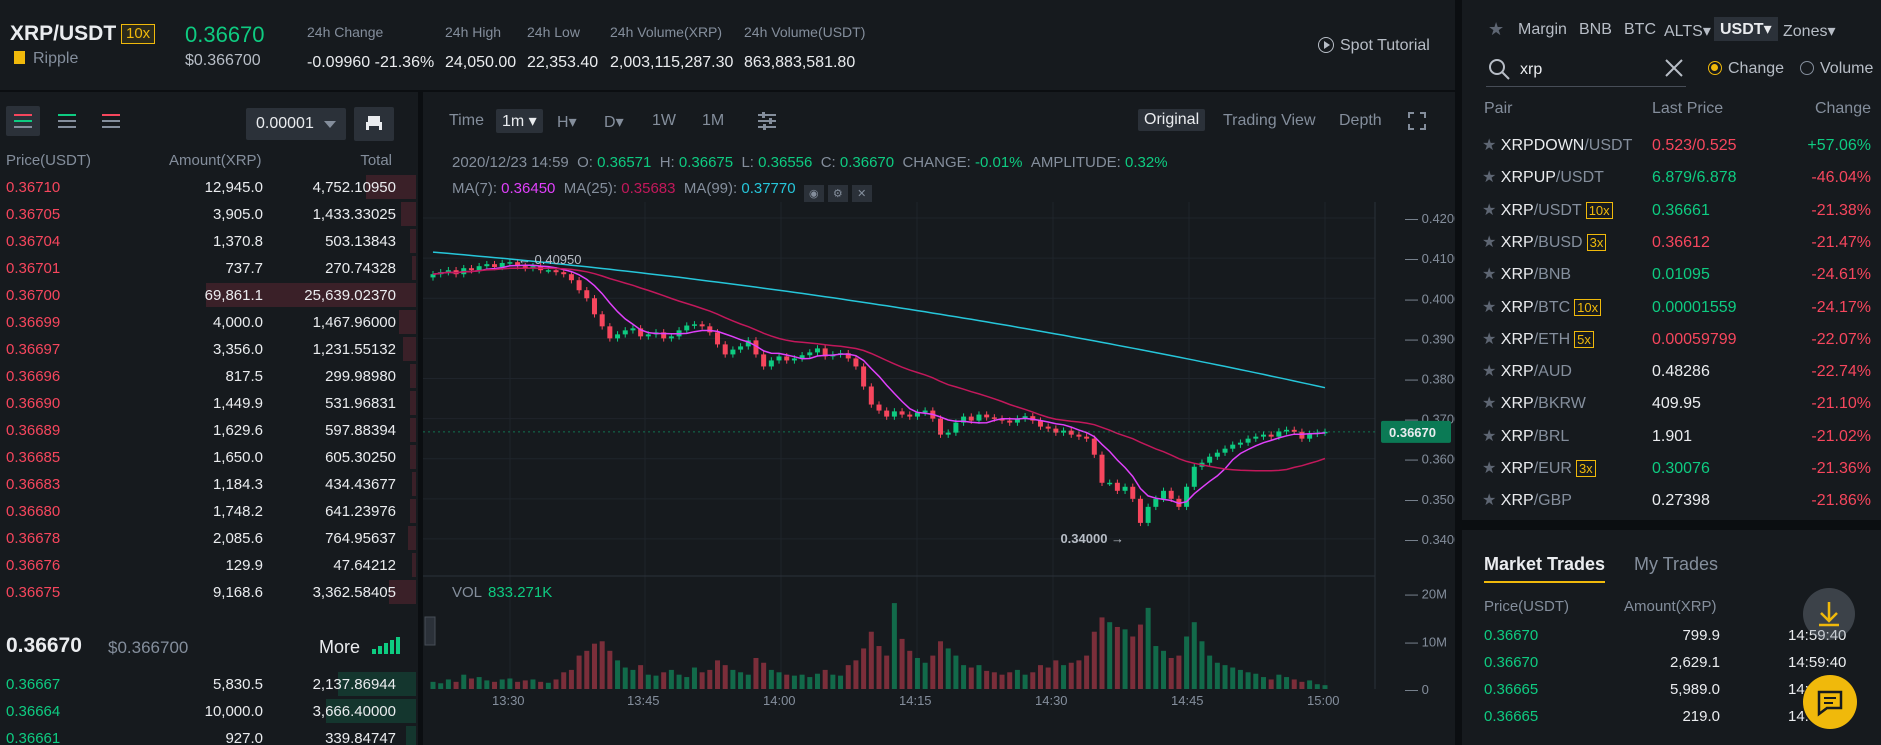 This screenshot has height=745, width=1881. What do you see at coordinates (23, 121) in the screenshot?
I see `order-book-both-button` at bounding box center [23, 121].